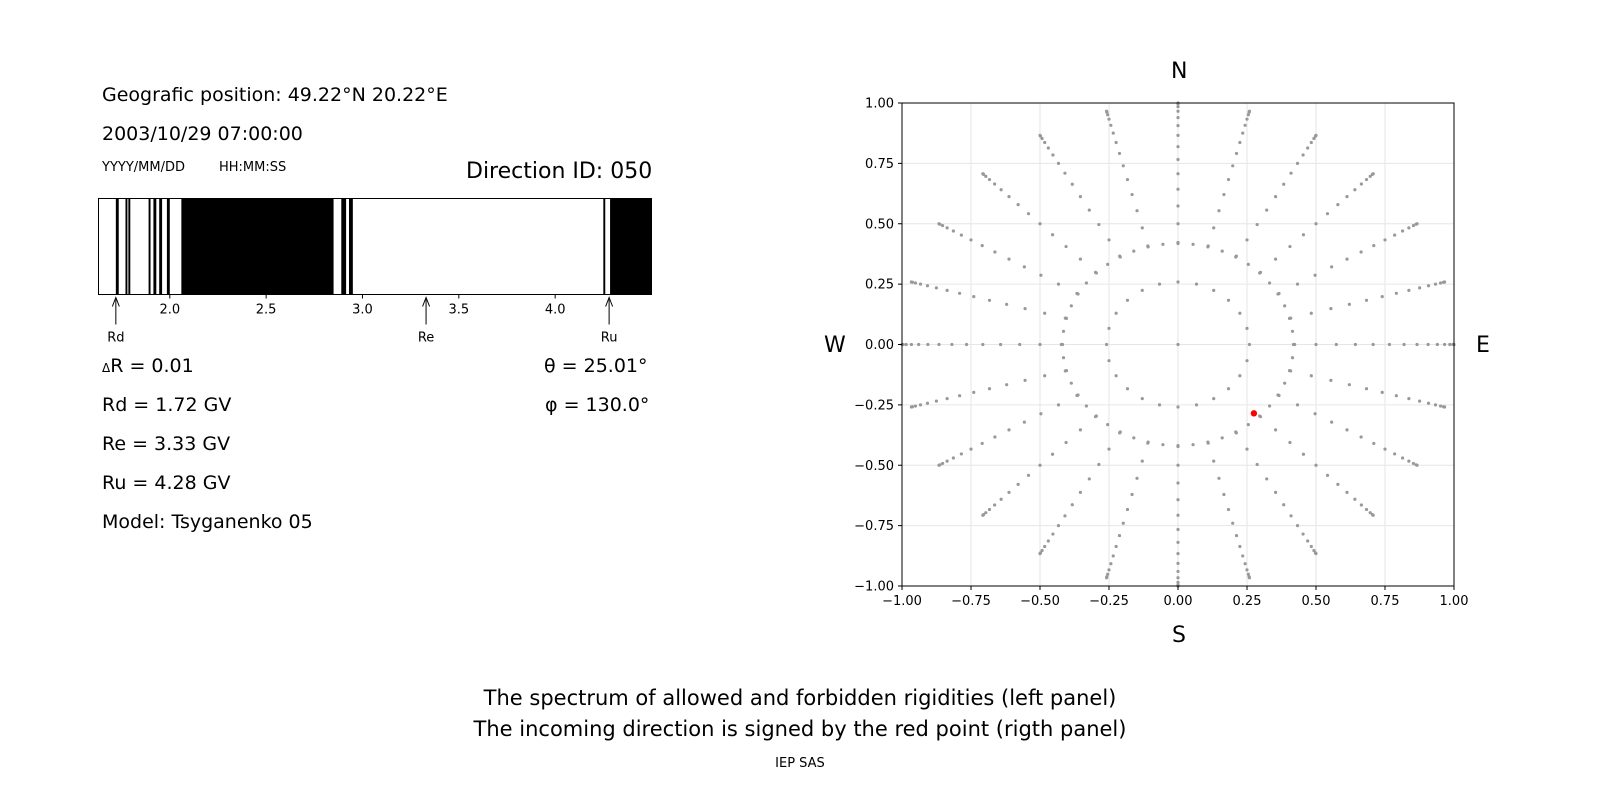 This screenshot has width=1600, height=800. What do you see at coordinates (835, 345) in the screenshot?
I see `west-label: W` at bounding box center [835, 345].